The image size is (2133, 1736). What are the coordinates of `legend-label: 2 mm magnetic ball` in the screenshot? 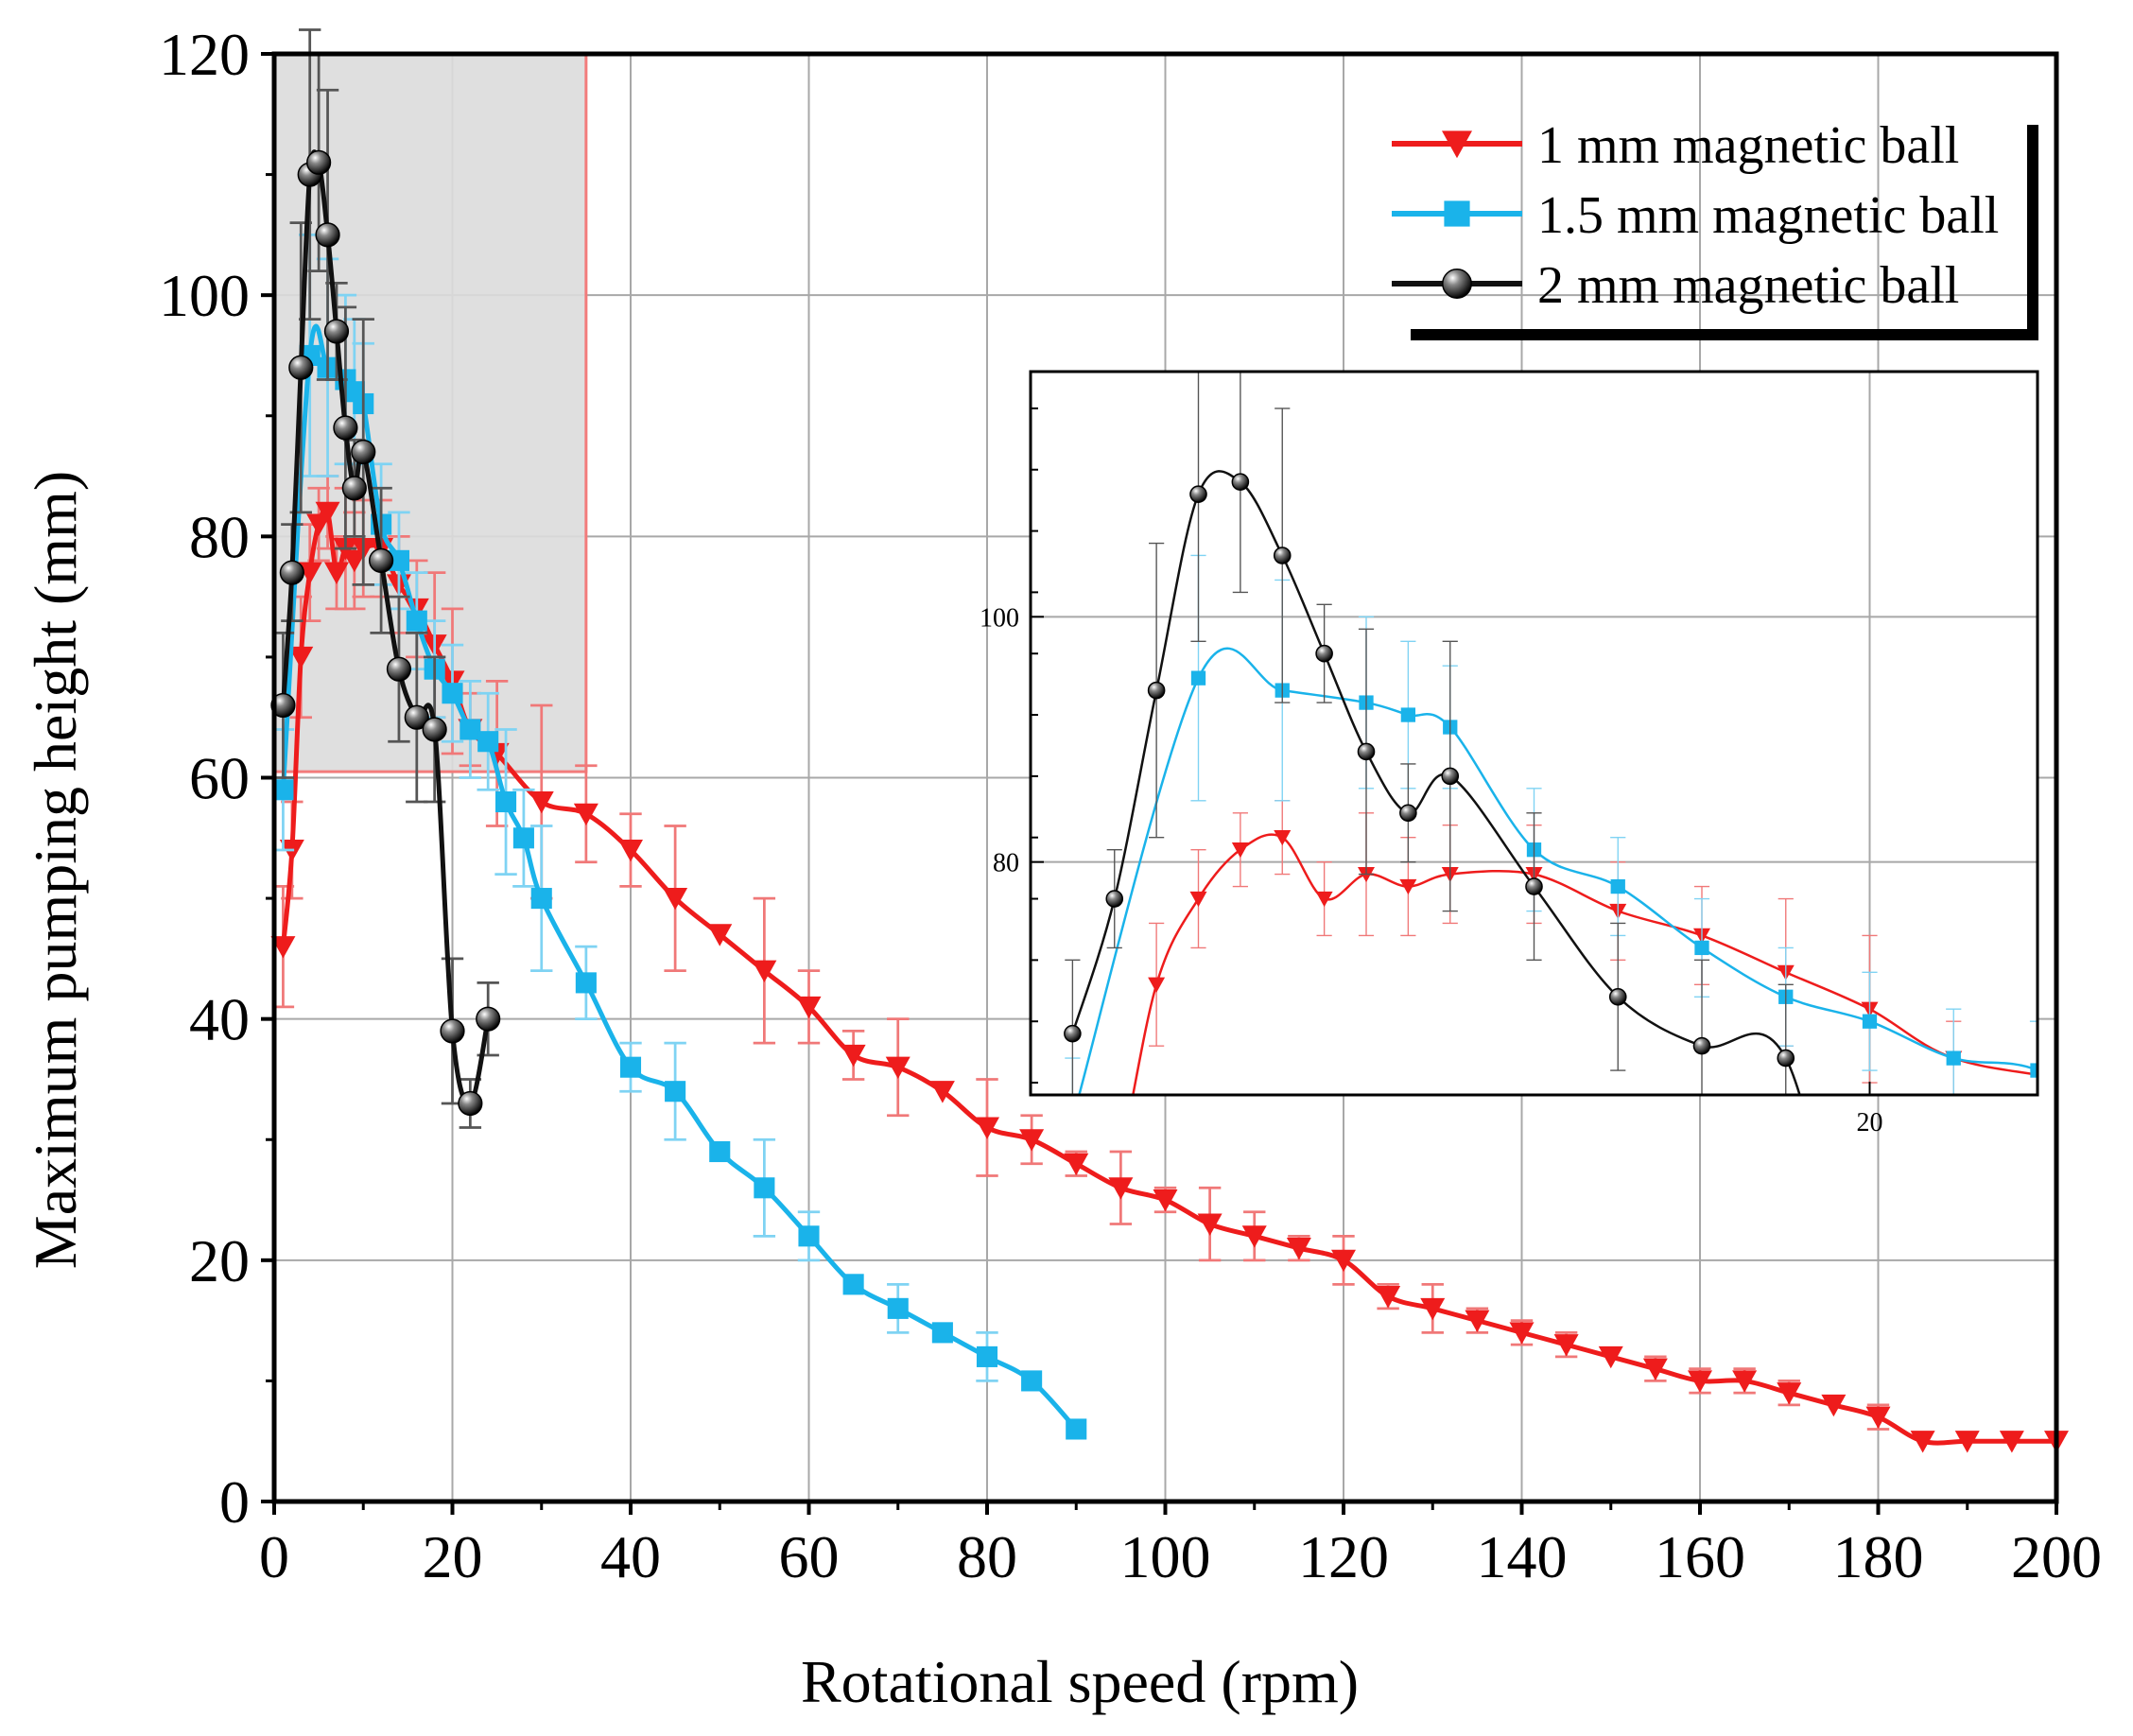 It's located at (1748, 285).